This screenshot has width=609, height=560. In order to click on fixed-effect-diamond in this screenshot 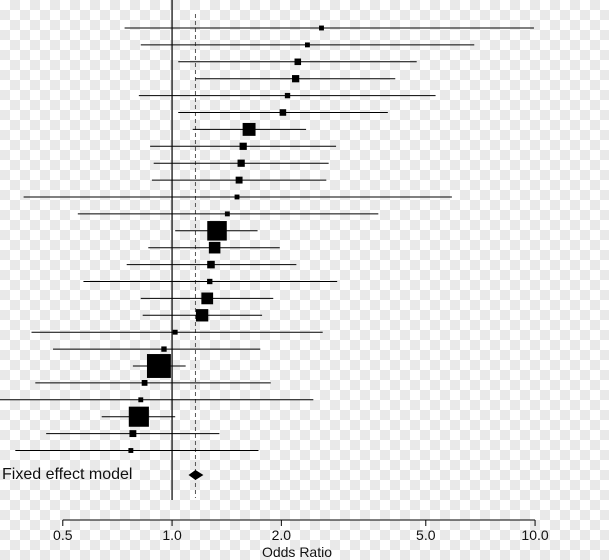, I will do `click(196, 475)`.